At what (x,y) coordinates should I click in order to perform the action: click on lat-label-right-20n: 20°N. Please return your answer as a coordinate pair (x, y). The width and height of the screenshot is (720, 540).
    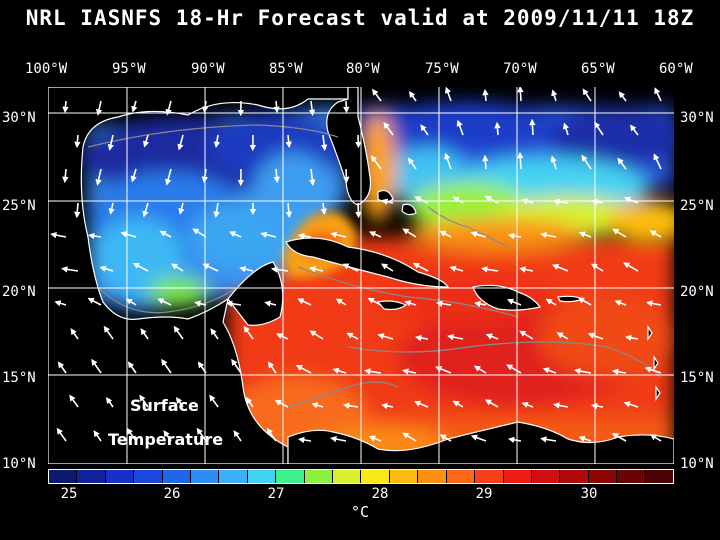
    Looking at the image, I should click on (697, 292).